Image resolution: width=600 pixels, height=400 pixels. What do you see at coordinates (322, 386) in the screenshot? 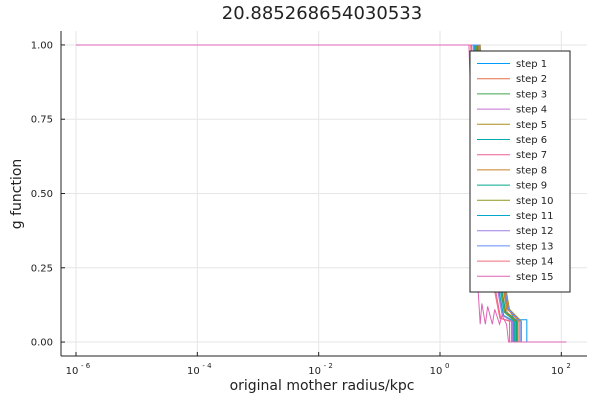
I see `x-axis-label: original mother radius/kpc` at bounding box center [322, 386].